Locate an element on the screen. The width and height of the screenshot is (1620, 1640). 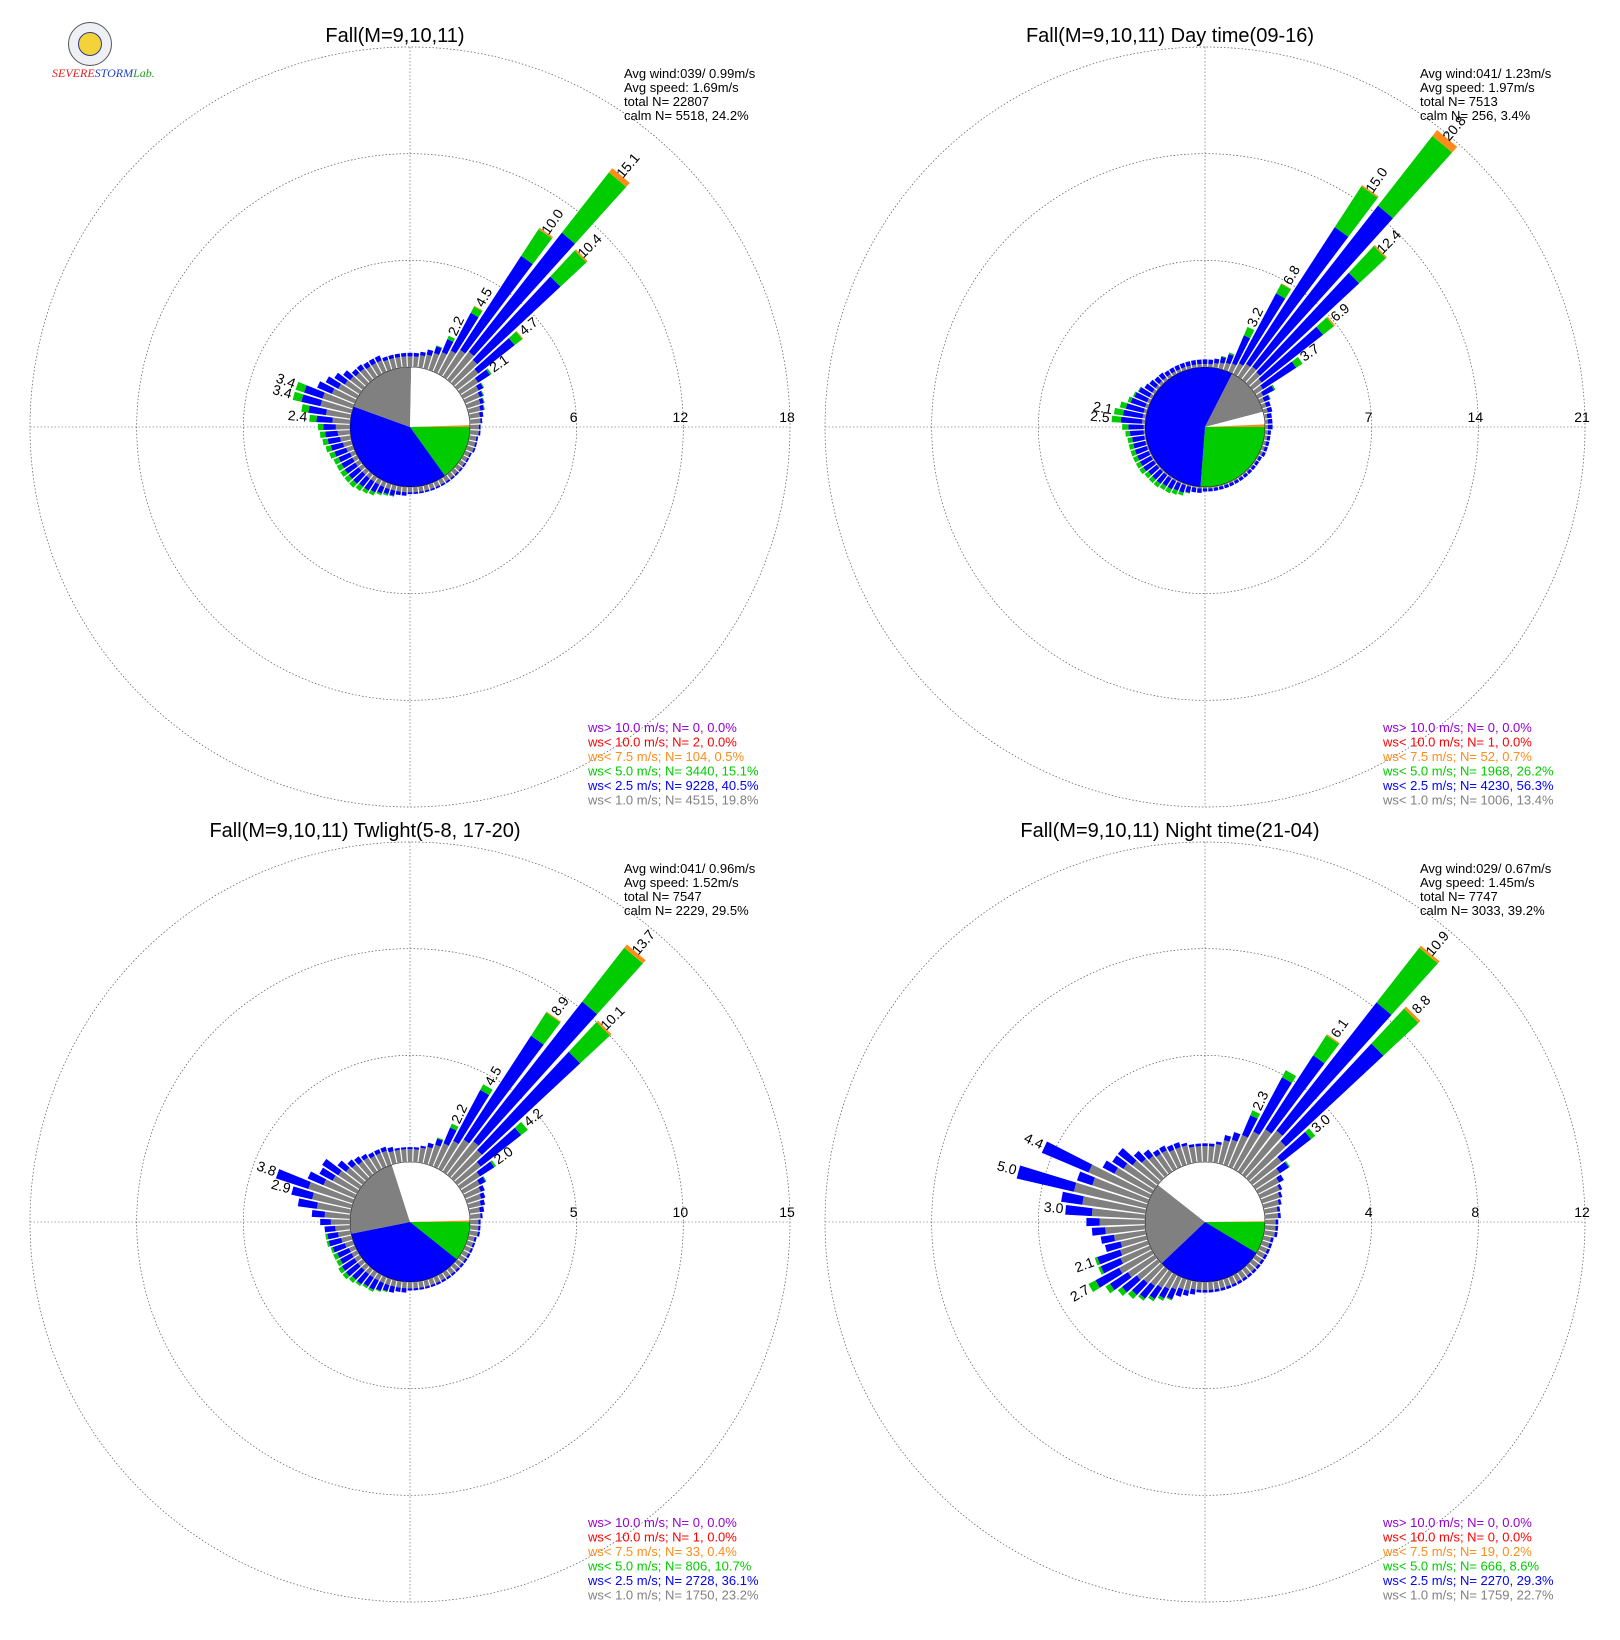
stat-line: total N= 22807 is located at coordinates (666, 101).